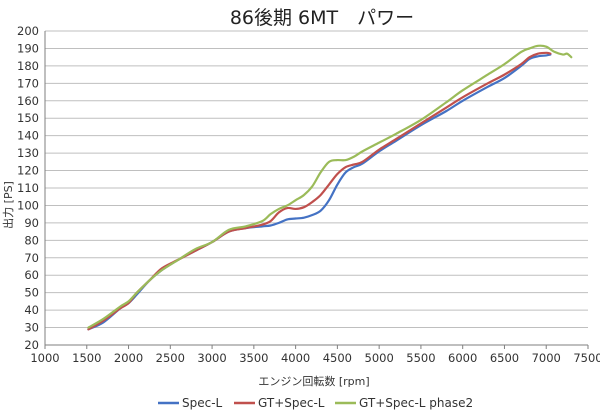  I want to click on legend-label-2: GT+Spec-L, so click(291, 403).